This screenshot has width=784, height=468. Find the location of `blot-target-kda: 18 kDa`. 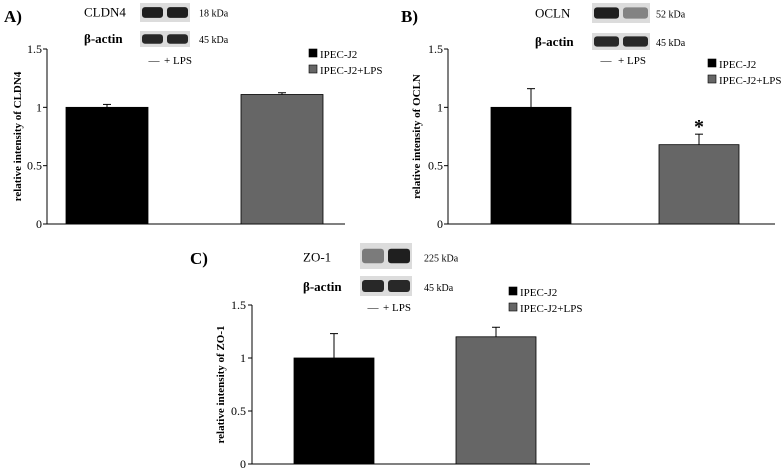

blot-target-kda: 18 kDa is located at coordinates (214, 14).